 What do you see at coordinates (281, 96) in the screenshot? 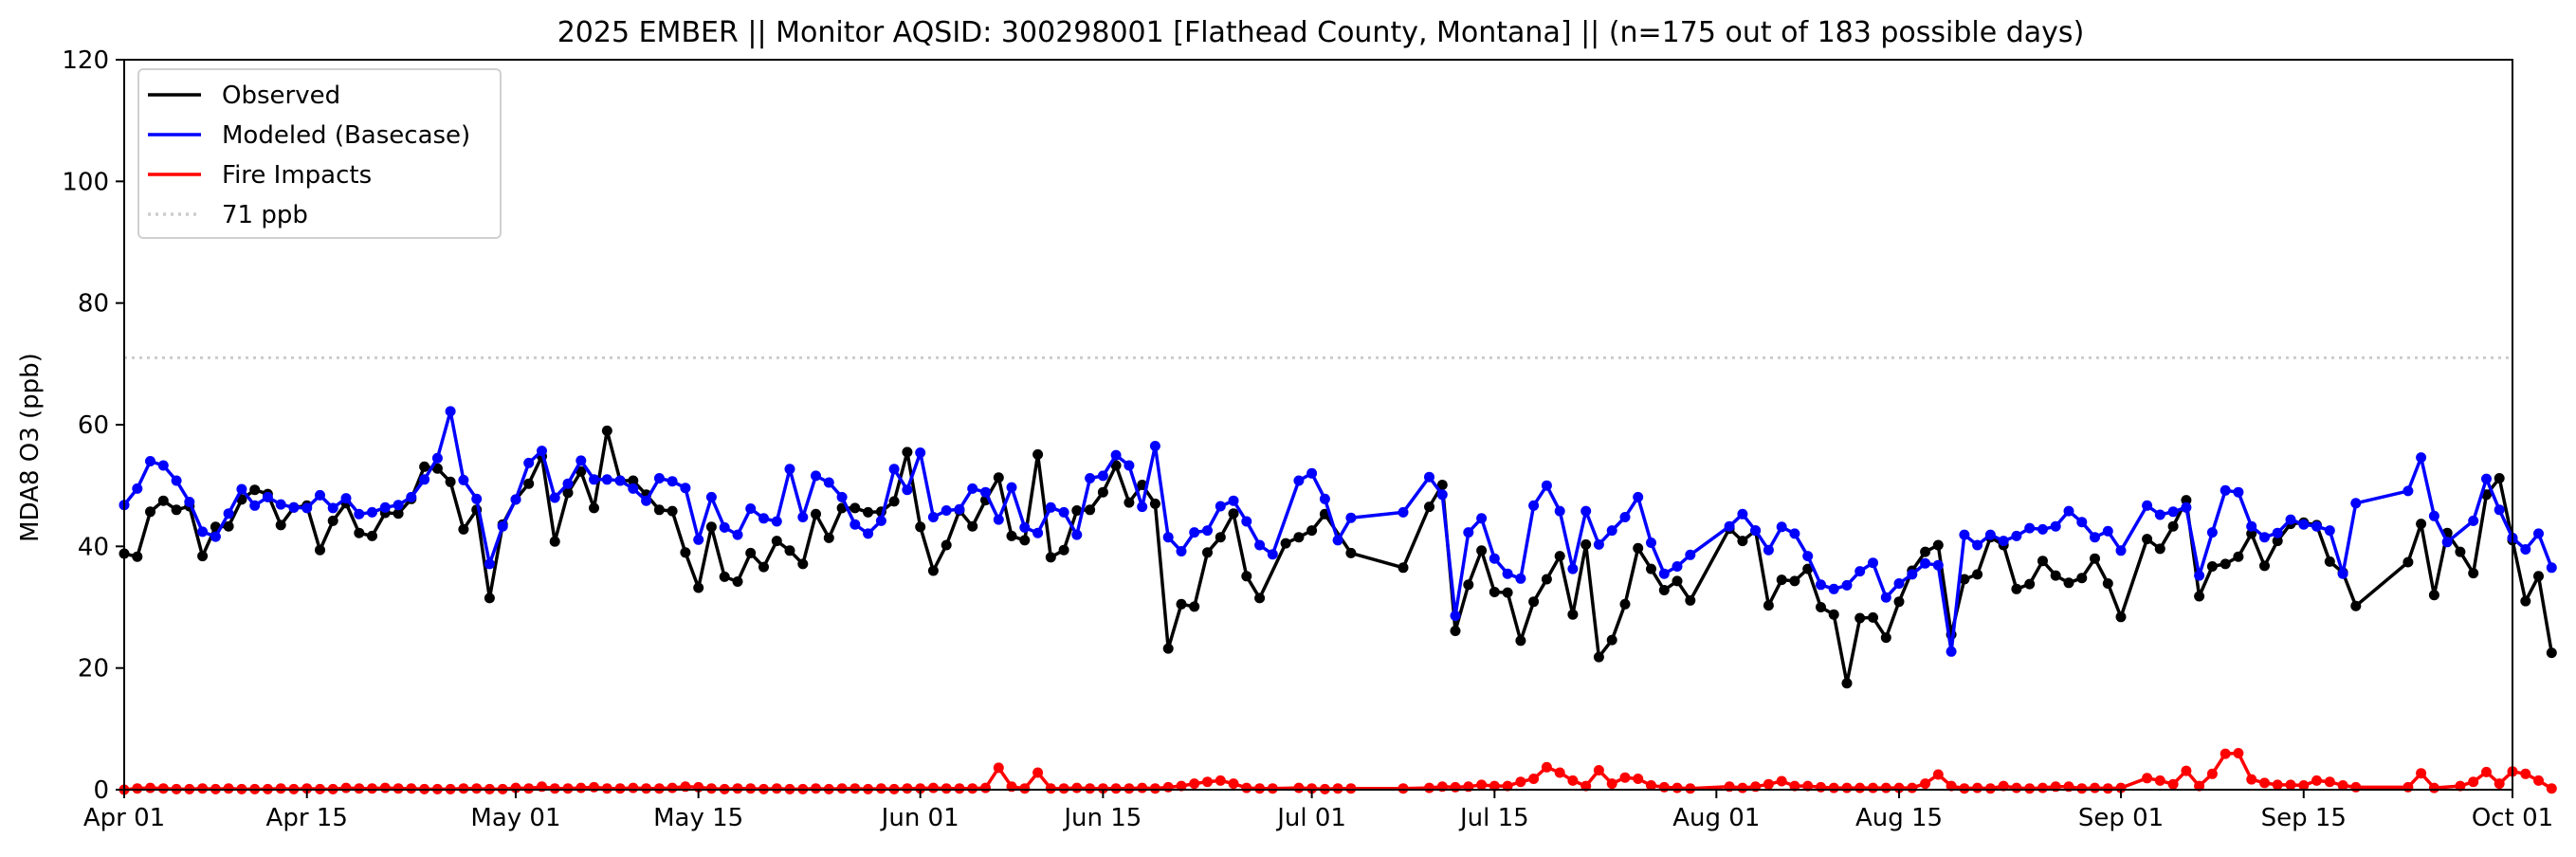
I see `legend-label: Observed` at bounding box center [281, 96].